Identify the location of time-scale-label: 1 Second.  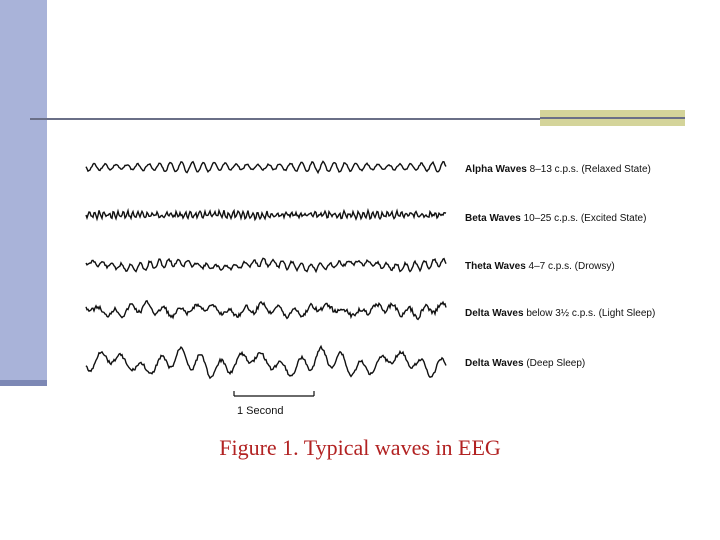
(260, 411).